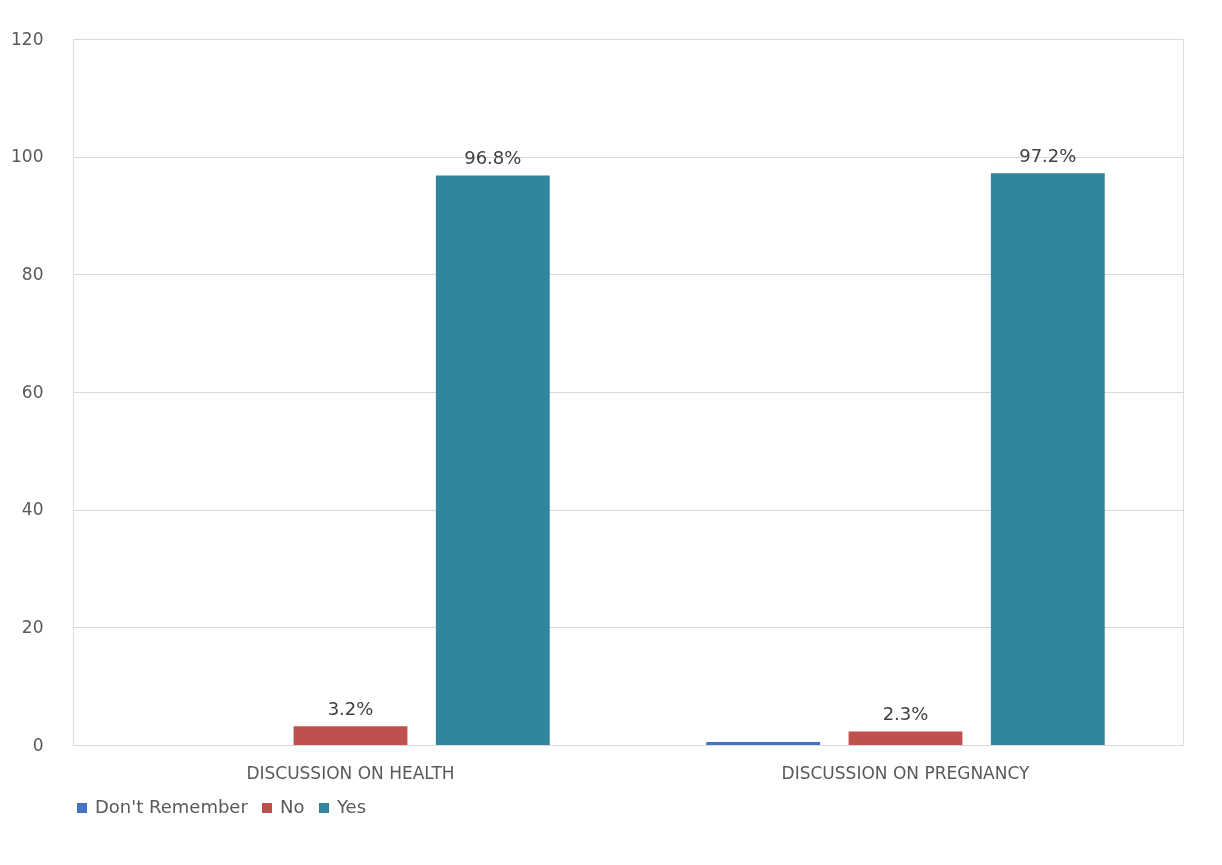 This screenshot has height=865, width=1222. I want to click on data-label: 97.2%, so click(1048, 156).